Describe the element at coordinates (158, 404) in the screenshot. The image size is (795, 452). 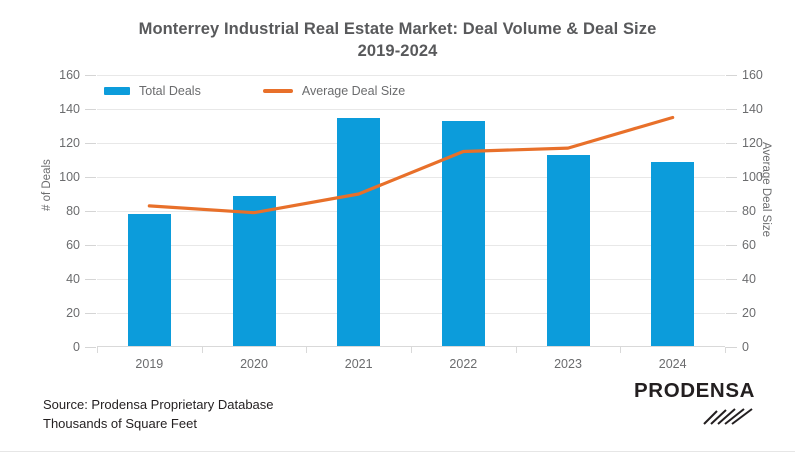
I see `source-note-line-1: Source: Prodensa Proprietary Database` at that location.